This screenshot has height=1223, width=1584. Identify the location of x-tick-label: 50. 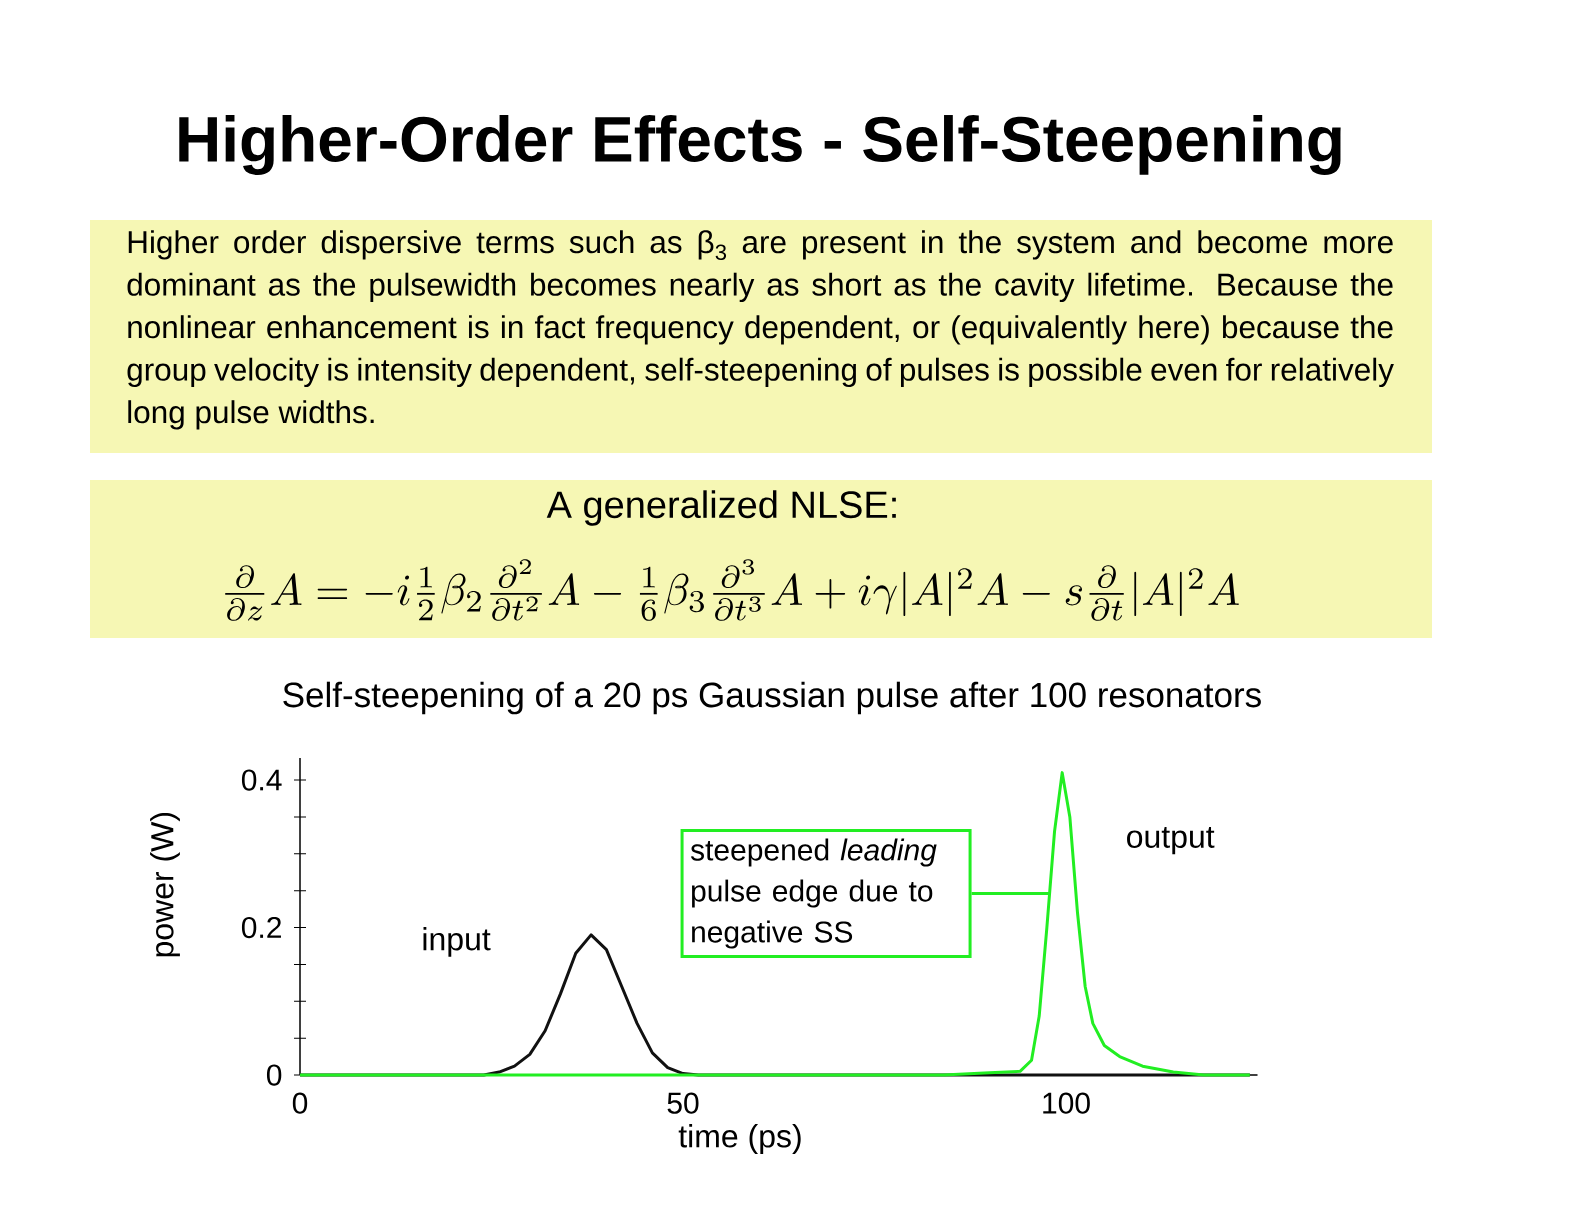
(683, 1103).